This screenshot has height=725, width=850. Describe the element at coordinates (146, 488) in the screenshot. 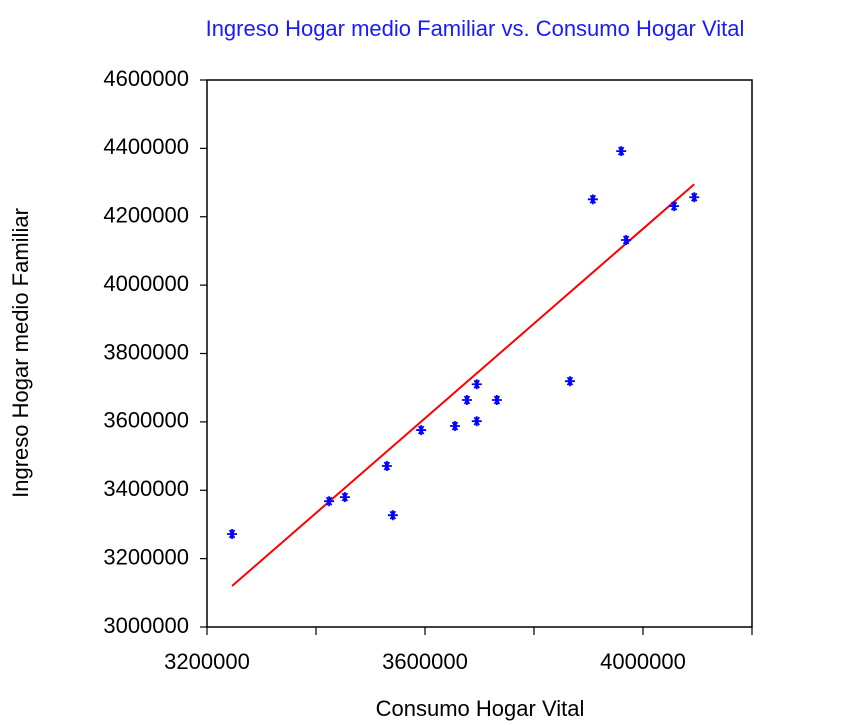

I see `y-tick-label: 3400000` at that location.